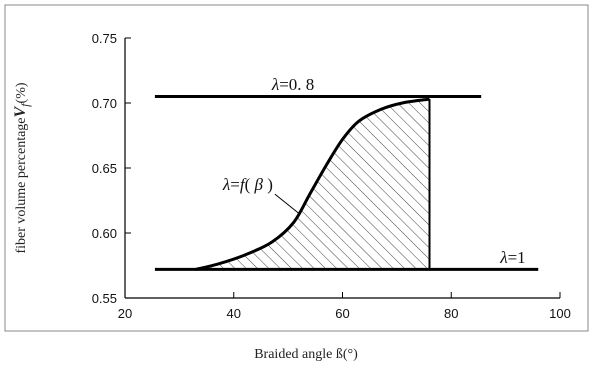 The width and height of the screenshot is (595, 365). I want to click on y-axis-title-subscript: f, so click(25, 104).